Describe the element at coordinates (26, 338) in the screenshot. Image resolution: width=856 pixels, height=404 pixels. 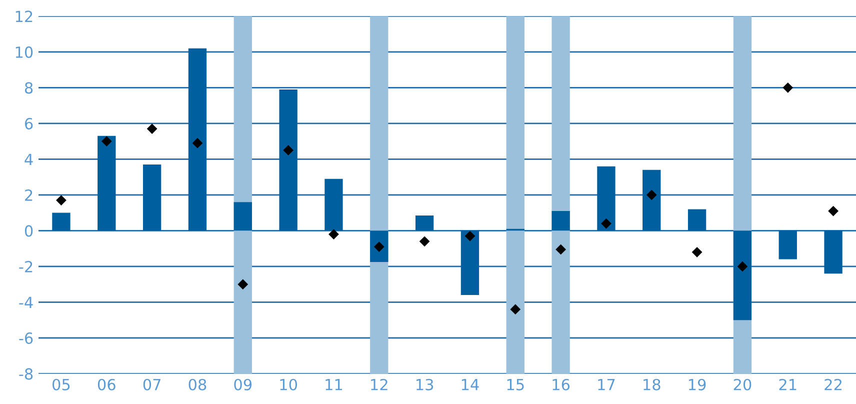
I see `y-tick-label: -6` at that location.